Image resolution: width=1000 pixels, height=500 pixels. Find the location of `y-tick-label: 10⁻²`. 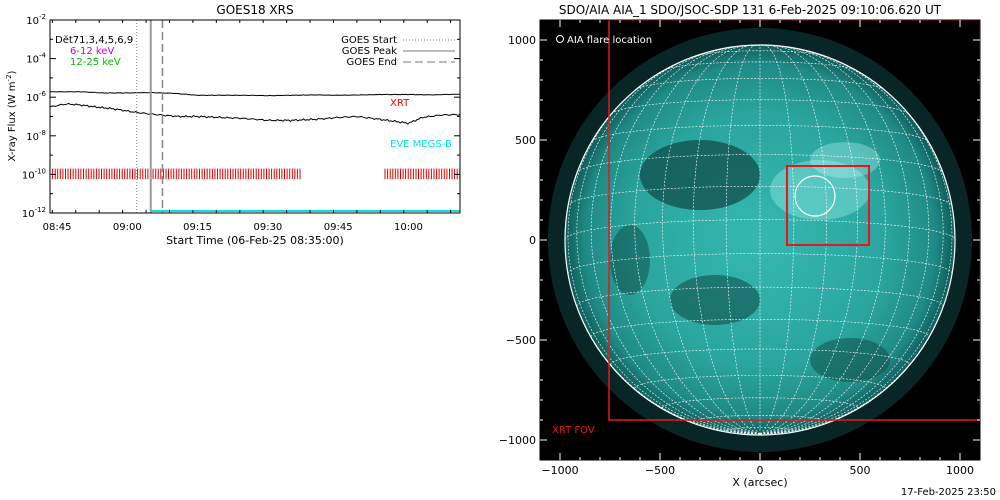

y-tick-label: 10⁻² is located at coordinates (36, 20).